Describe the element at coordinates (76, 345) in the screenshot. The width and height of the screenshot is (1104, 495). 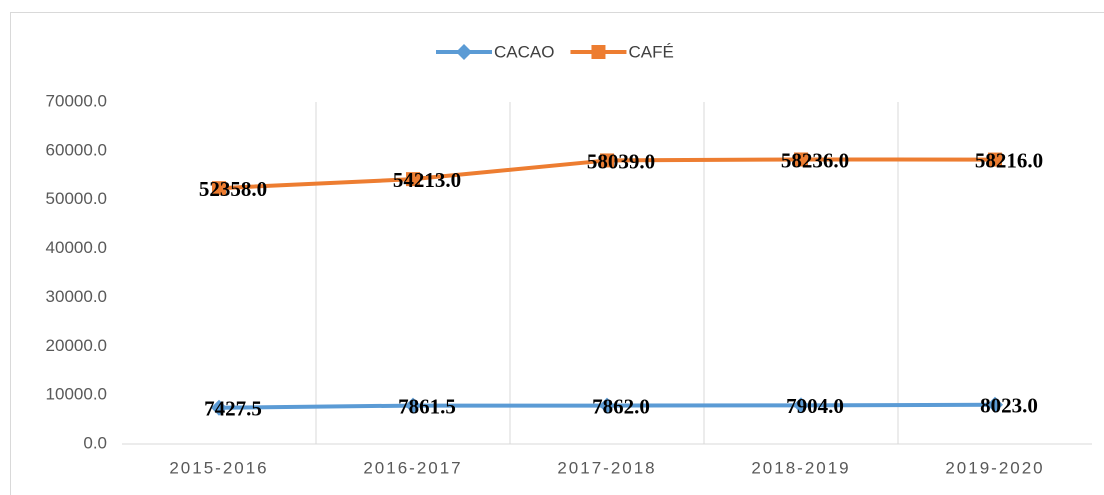
I see `y-tick-label: 20000.0` at that location.